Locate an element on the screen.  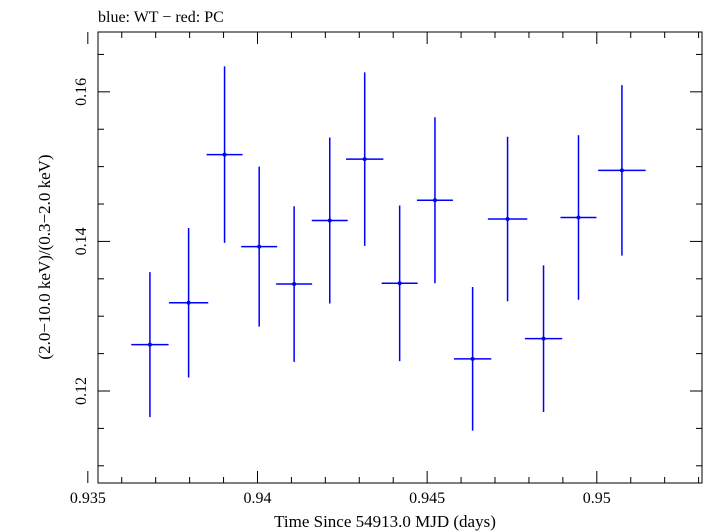
y-tick-label: 0.14 is located at coordinates (81, 241).